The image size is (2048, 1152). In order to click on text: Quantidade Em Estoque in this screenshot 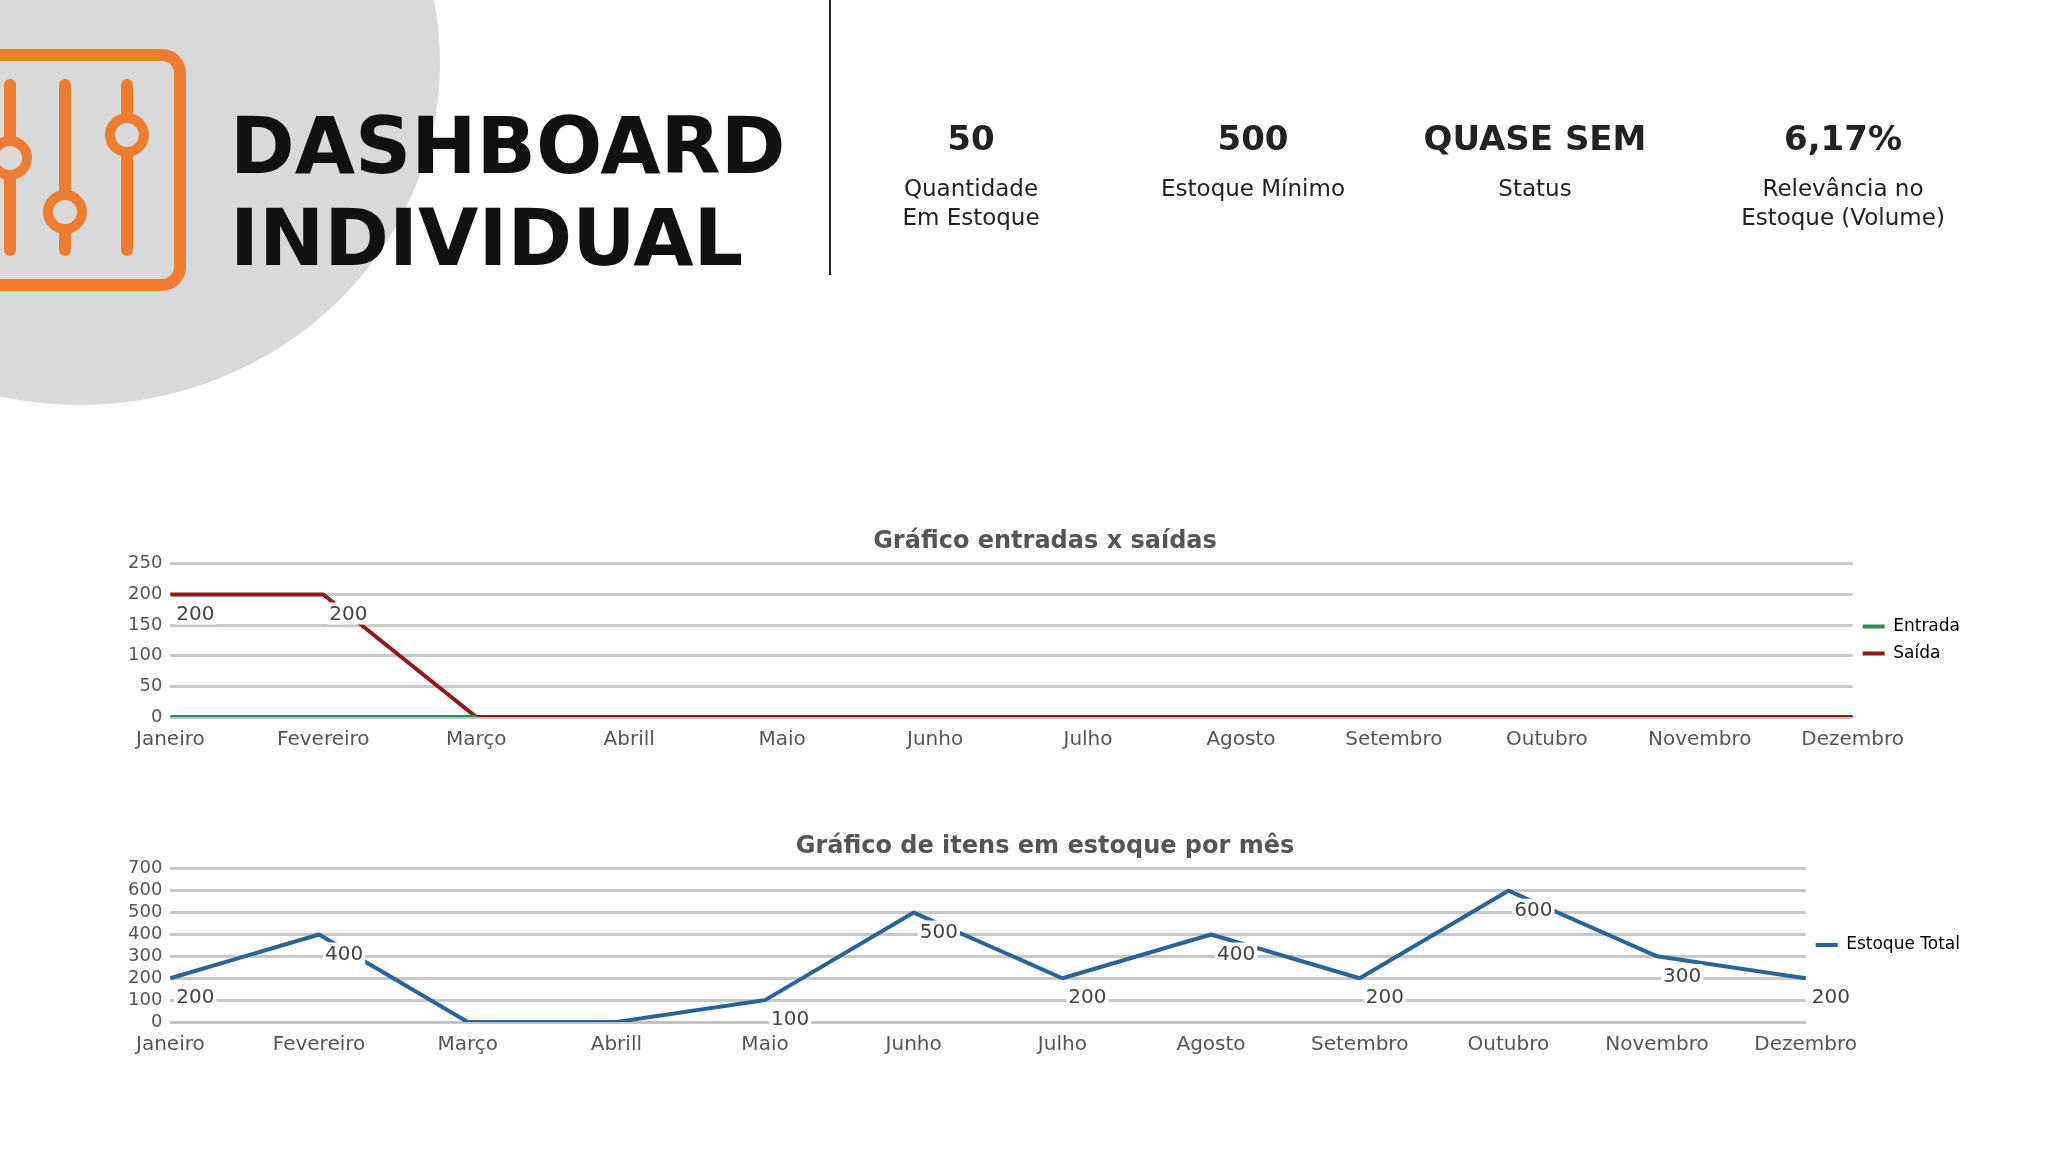, I will do `click(971, 203)`.